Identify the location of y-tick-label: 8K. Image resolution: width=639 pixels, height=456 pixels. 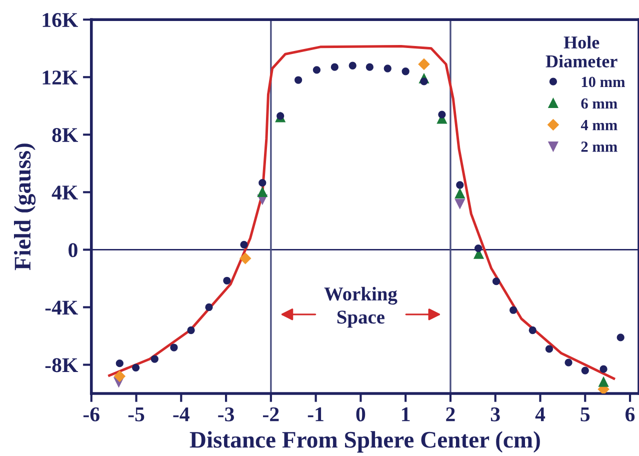
(65, 135).